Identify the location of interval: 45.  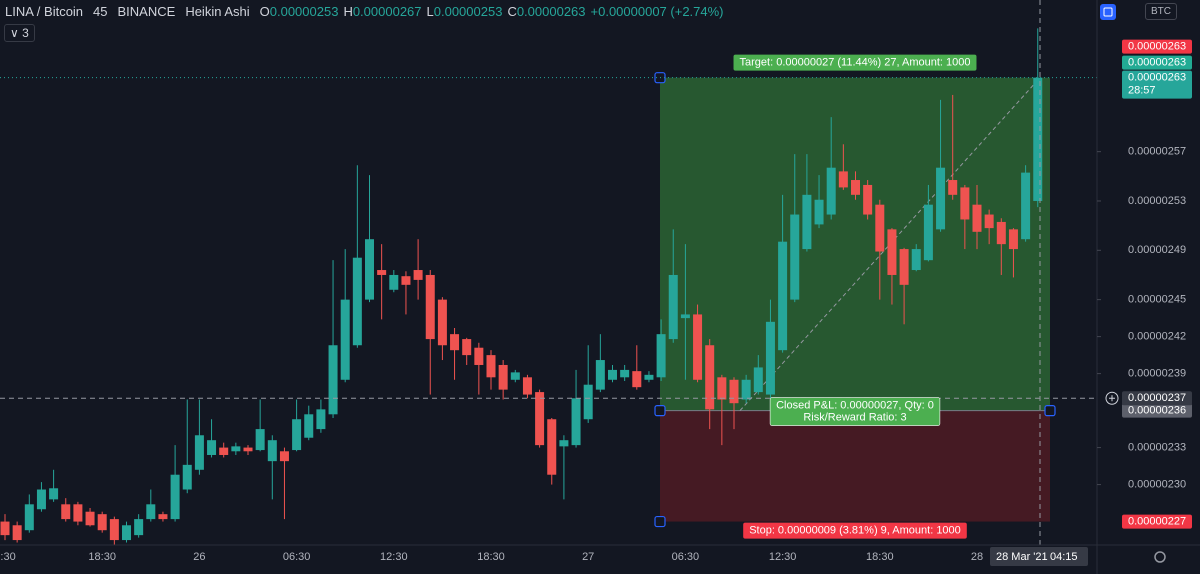
(100, 11).